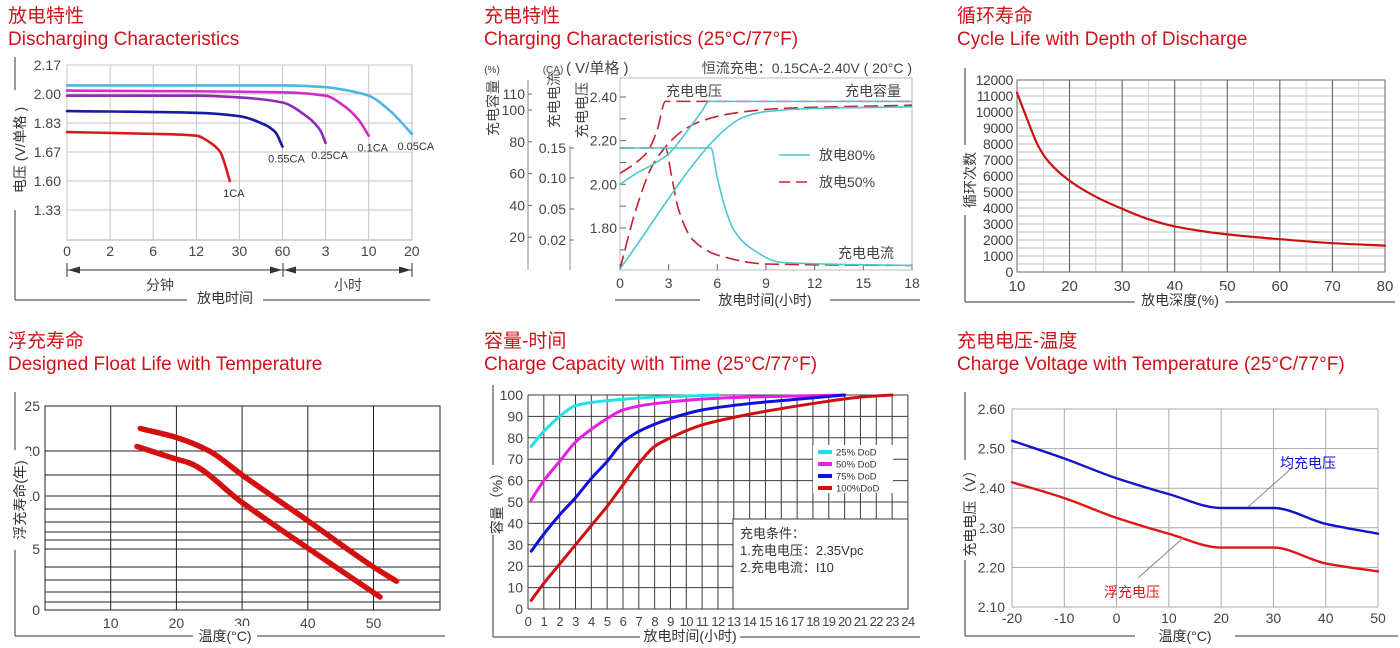  I want to click on capacity-tick-label: 60, so click(517, 174).